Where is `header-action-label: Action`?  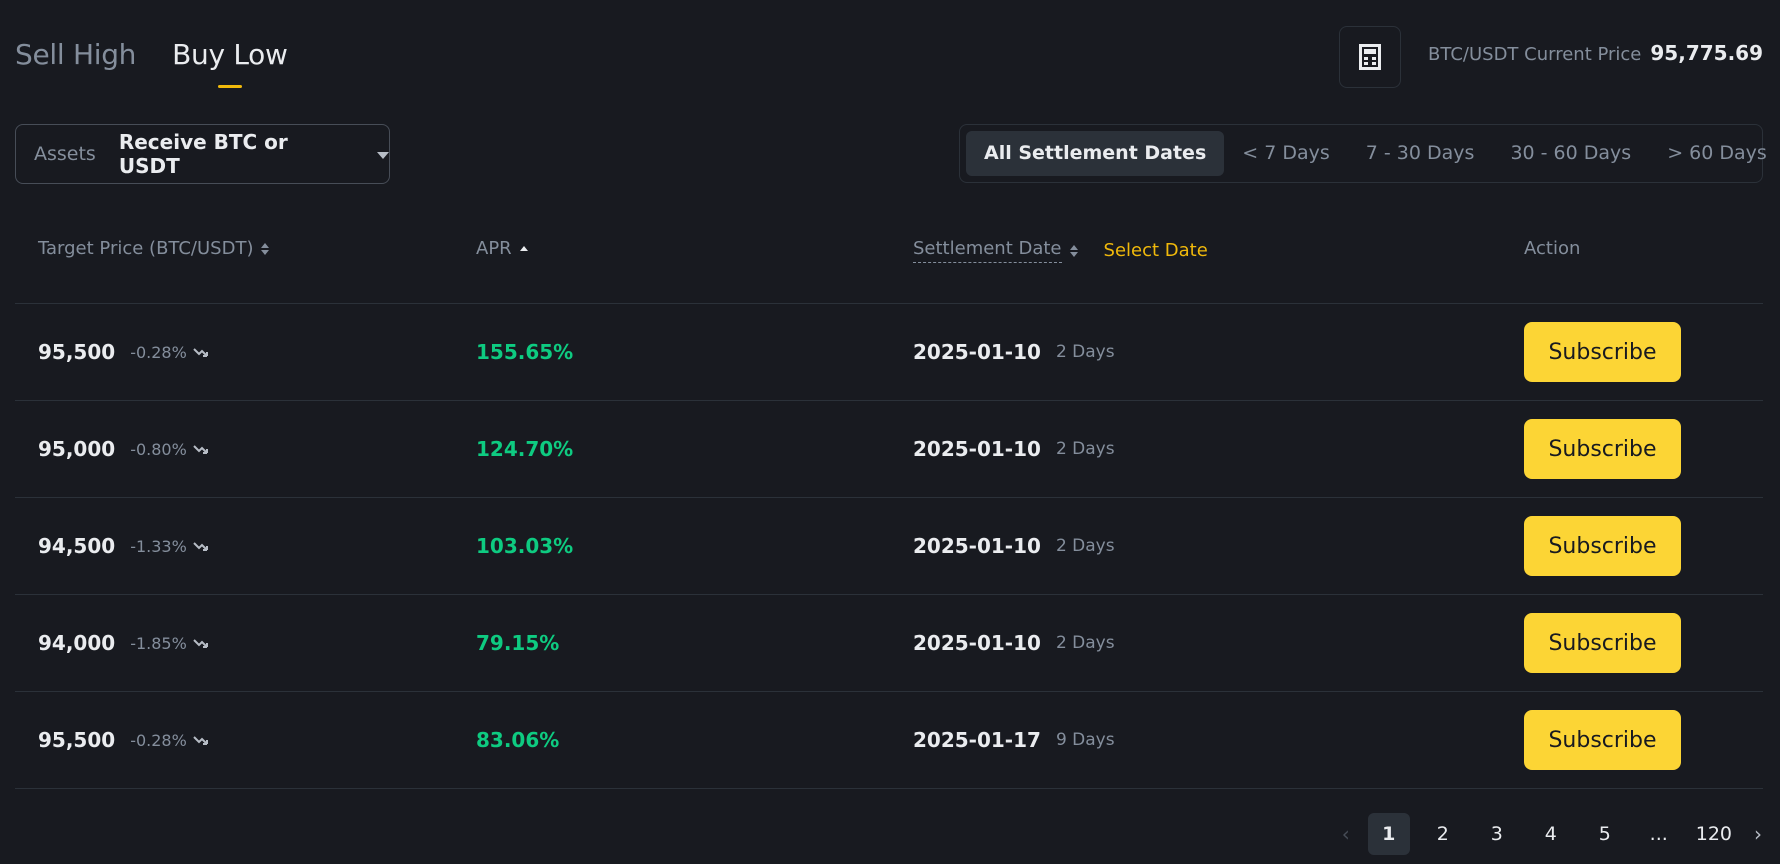 header-action-label: Action is located at coordinates (1552, 248).